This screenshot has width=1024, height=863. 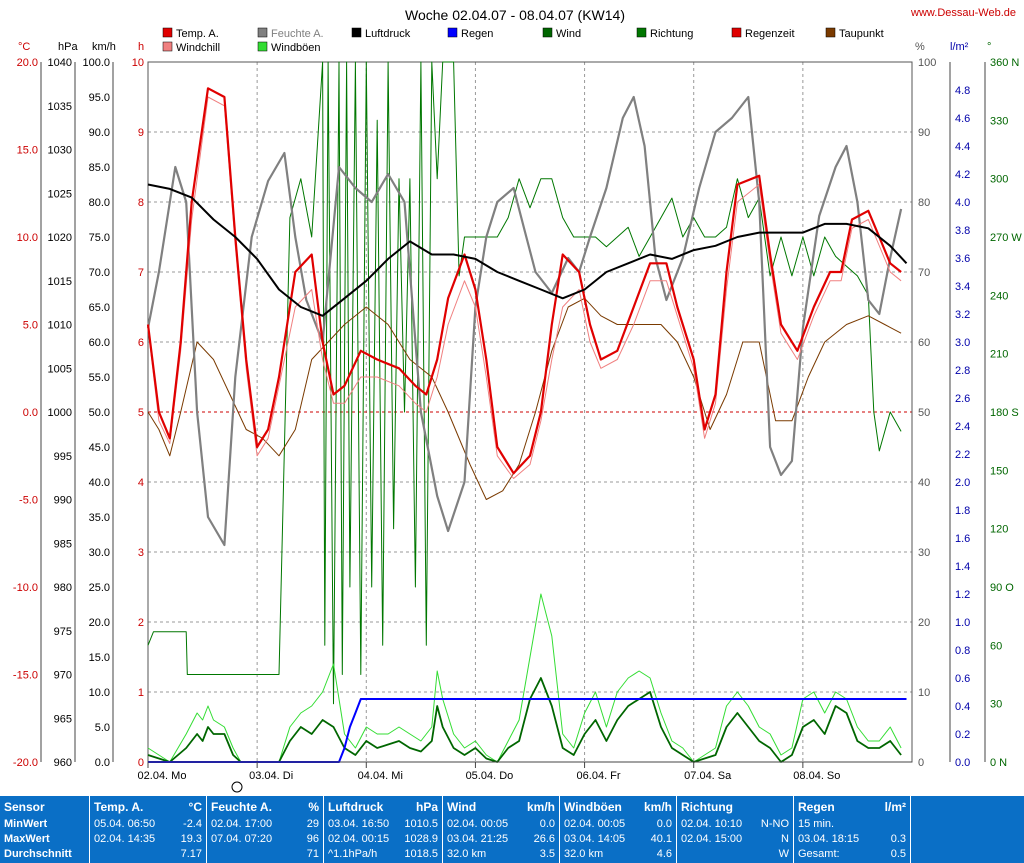 I want to click on direction-axis-tick: 180 S, so click(x=1004, y=413).